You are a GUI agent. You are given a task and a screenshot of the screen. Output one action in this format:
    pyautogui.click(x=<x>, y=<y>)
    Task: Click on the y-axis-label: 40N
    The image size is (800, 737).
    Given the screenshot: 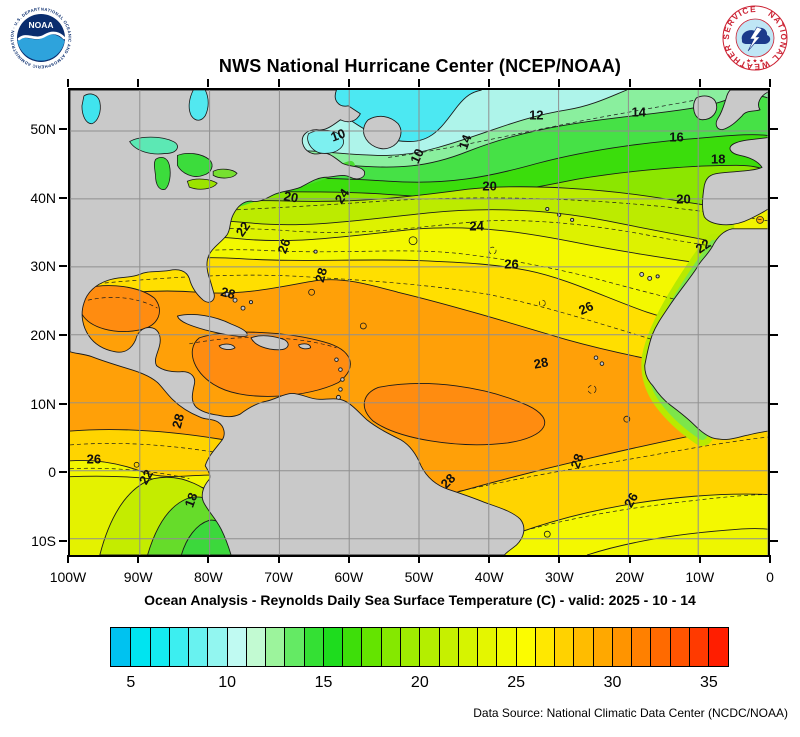 What is the action you would take?
    pyautogui.click(x=43, y=197)
    